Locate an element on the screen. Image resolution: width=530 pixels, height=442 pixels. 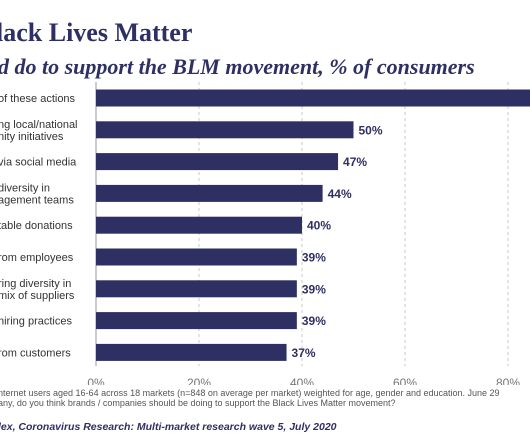
category-label: rom customers is located at coordinates (35, 353).